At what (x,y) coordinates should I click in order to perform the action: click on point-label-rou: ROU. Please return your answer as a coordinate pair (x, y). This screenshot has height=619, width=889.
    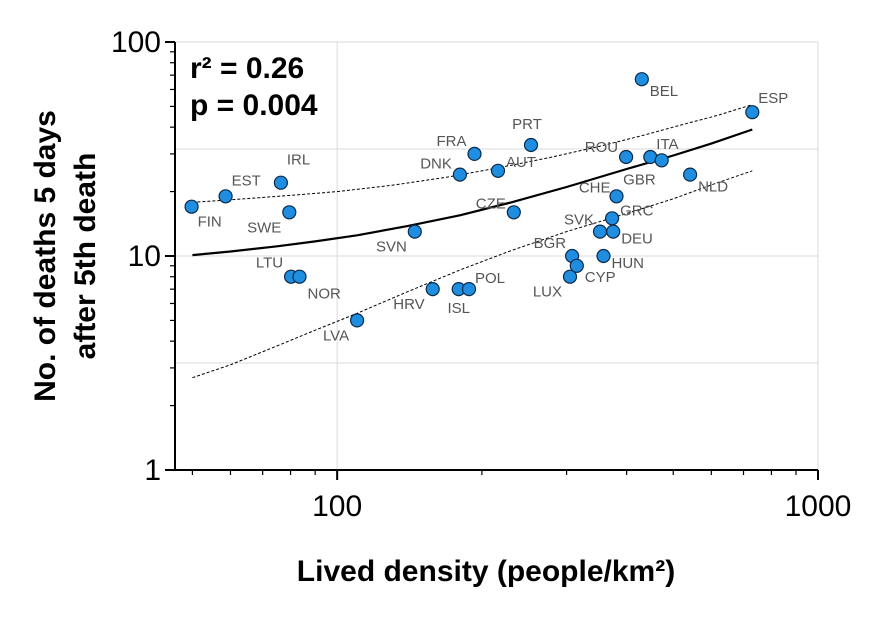
    Looking at the image, I should click on (601, 147).